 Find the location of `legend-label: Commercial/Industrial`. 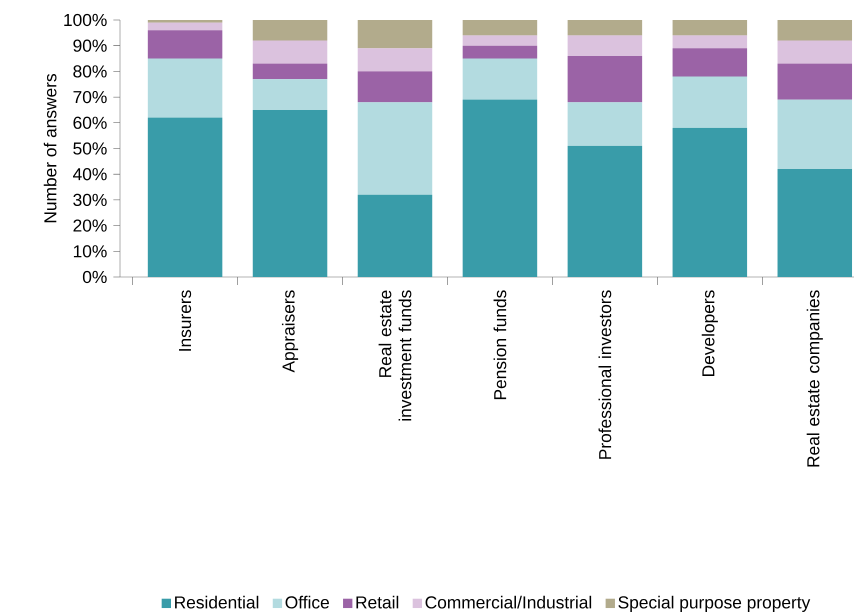

legend-label: Commercial/Industrial is located at coordinates (509, 602).